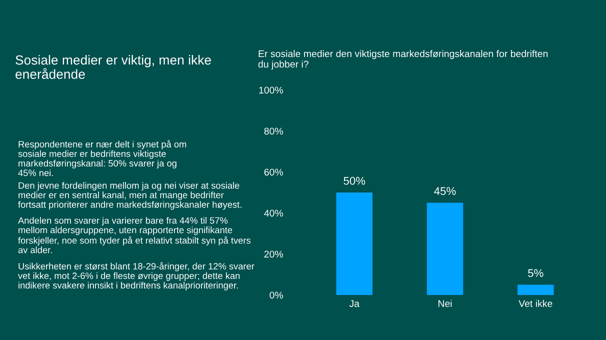  Describe the element at coordinates (273, 172) in the screenshot. I see `y-tick-label: 60%` at that location.